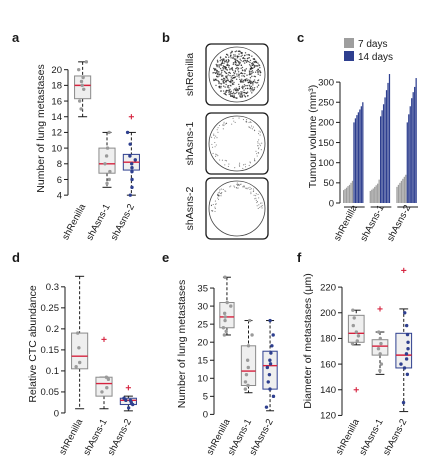 The height and width of the screenshot is (472, 440). What do you see at coordinates (190, 208) in the screenshot?
I see `plate-row-label: shAsns-2` at bounding box center [190, 208].